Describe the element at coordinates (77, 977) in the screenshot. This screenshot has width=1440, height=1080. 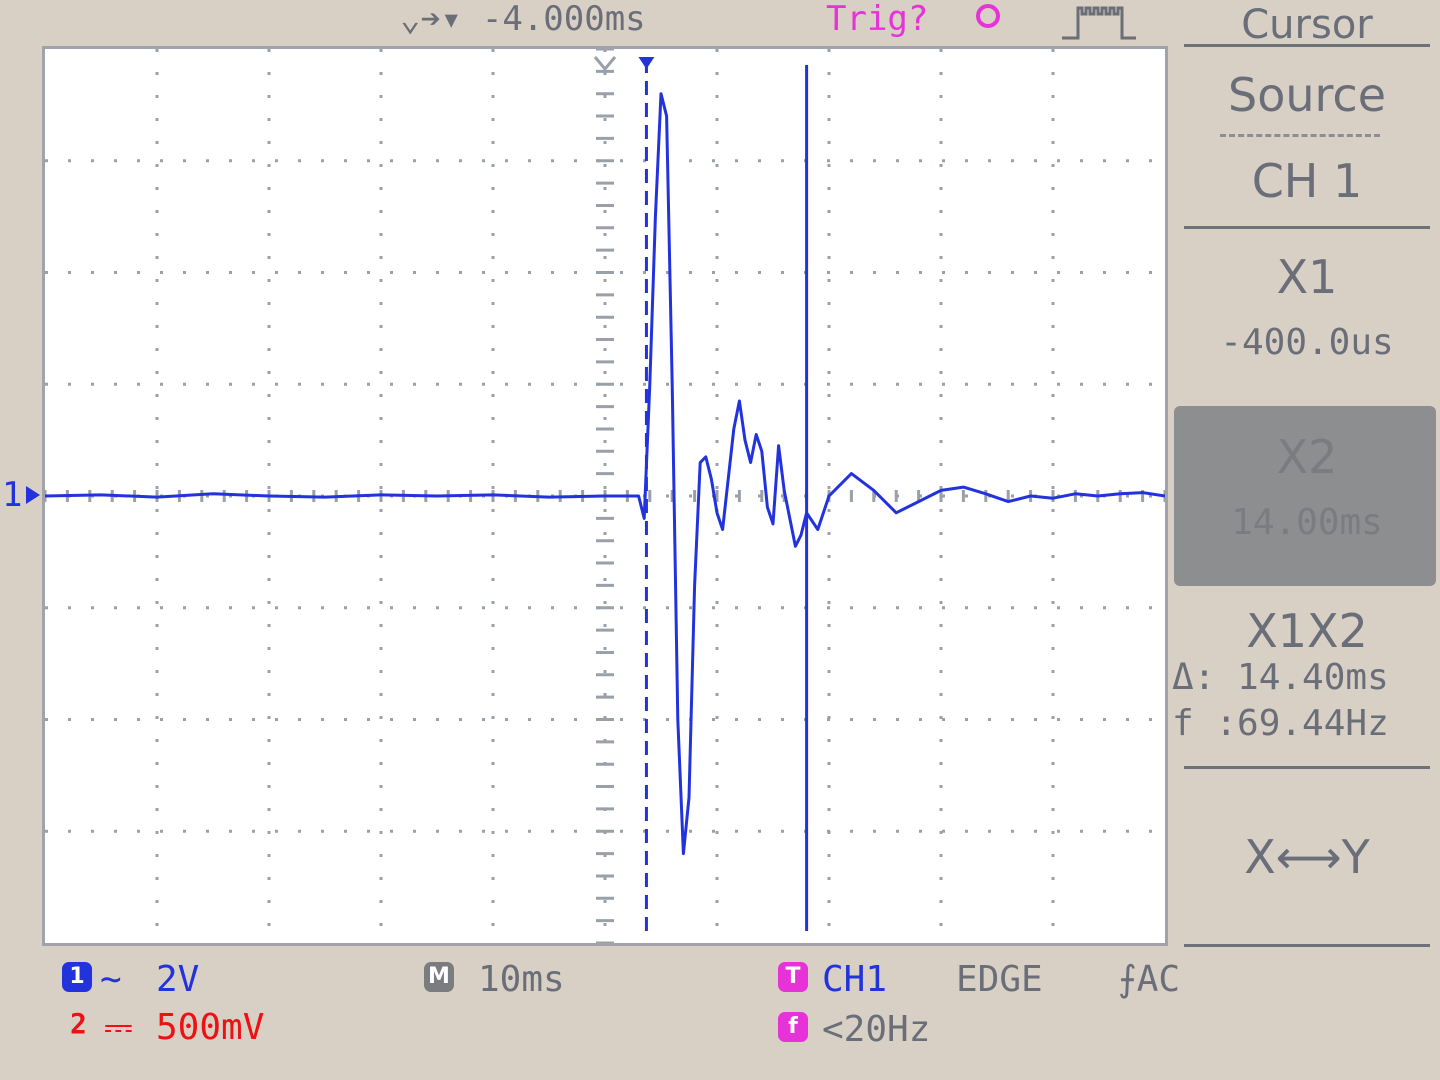
I see `ch1-badge: 1` at that location.